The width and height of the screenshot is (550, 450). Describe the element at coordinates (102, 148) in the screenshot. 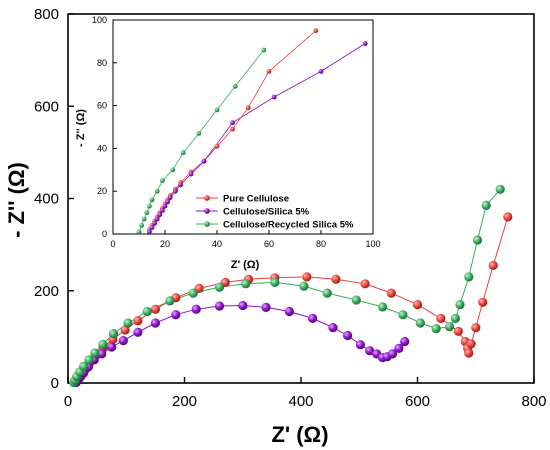

I see `y-tick-label: 40` at that location.